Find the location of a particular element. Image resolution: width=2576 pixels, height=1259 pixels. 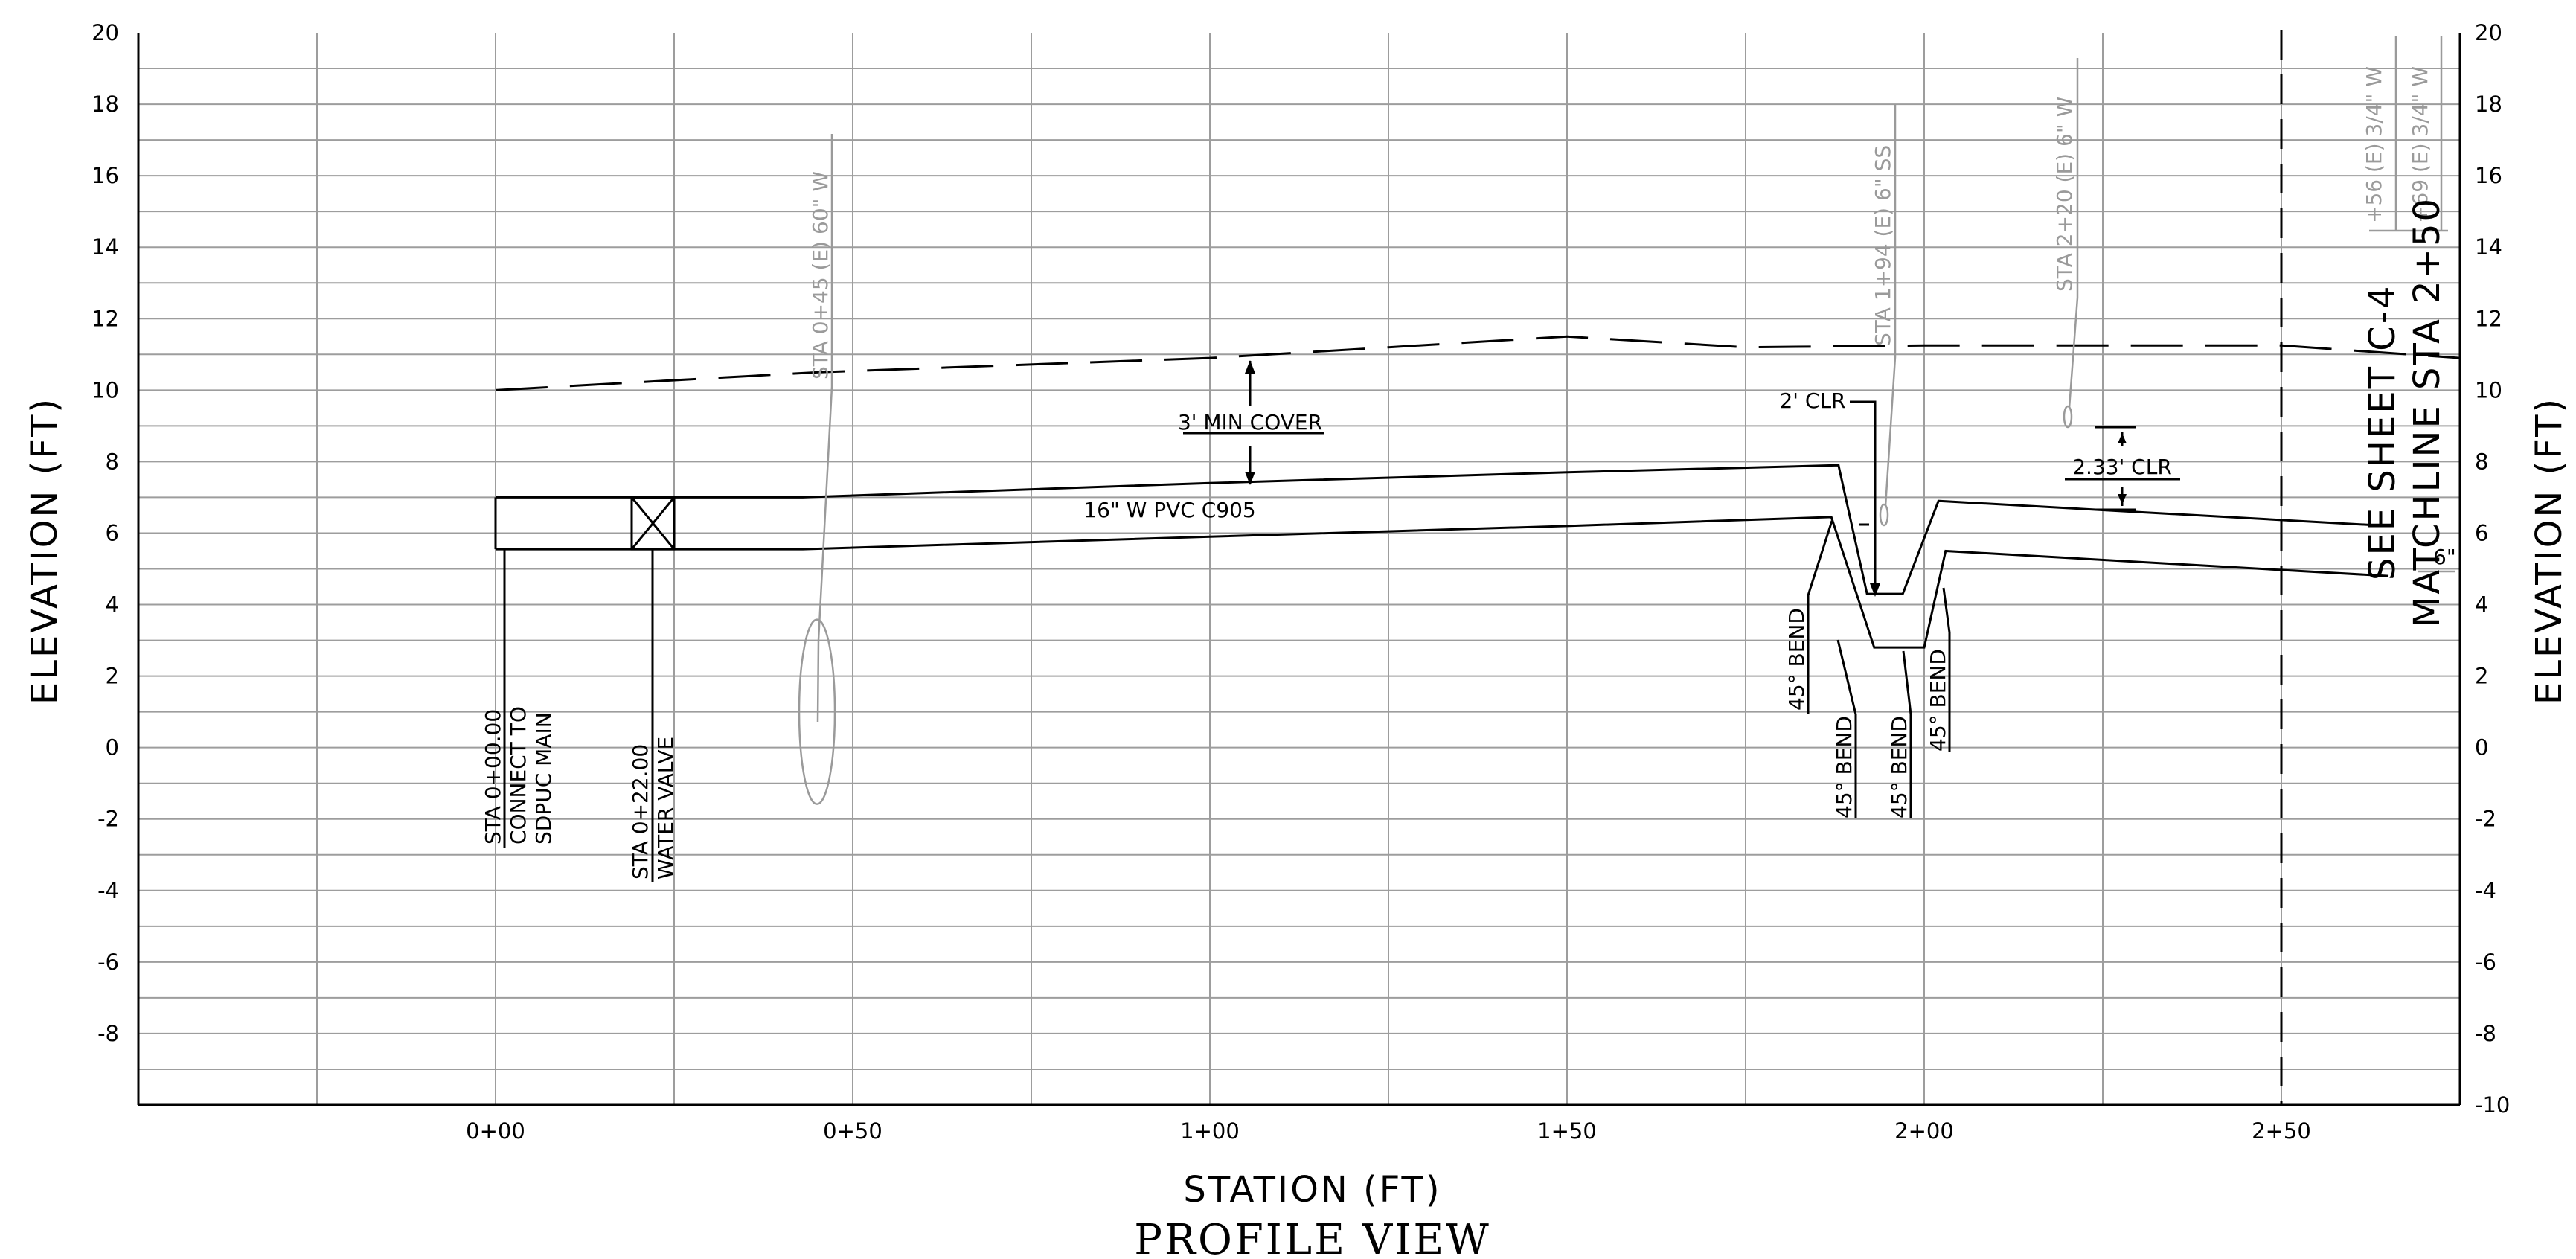

y-tick-label-left: -4 is located at coordinates (108, 890).